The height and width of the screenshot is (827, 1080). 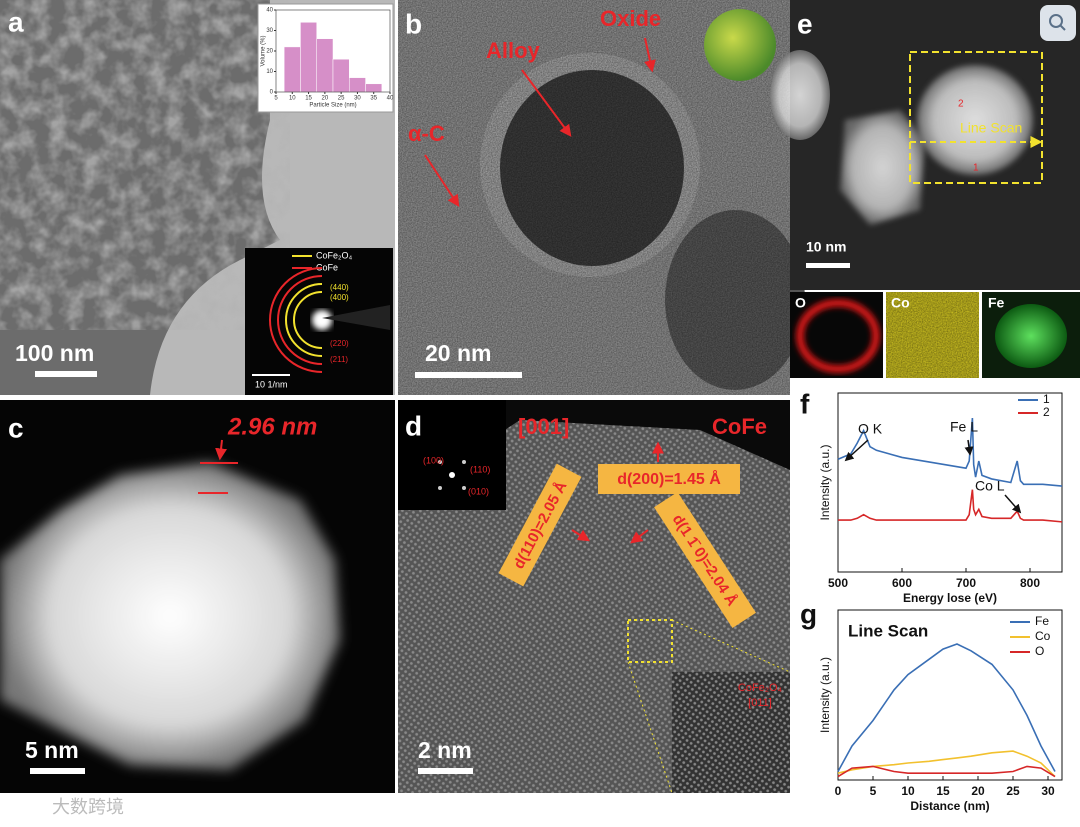 I want to click on x-tick-label: 0, so click(x=838, y=791).